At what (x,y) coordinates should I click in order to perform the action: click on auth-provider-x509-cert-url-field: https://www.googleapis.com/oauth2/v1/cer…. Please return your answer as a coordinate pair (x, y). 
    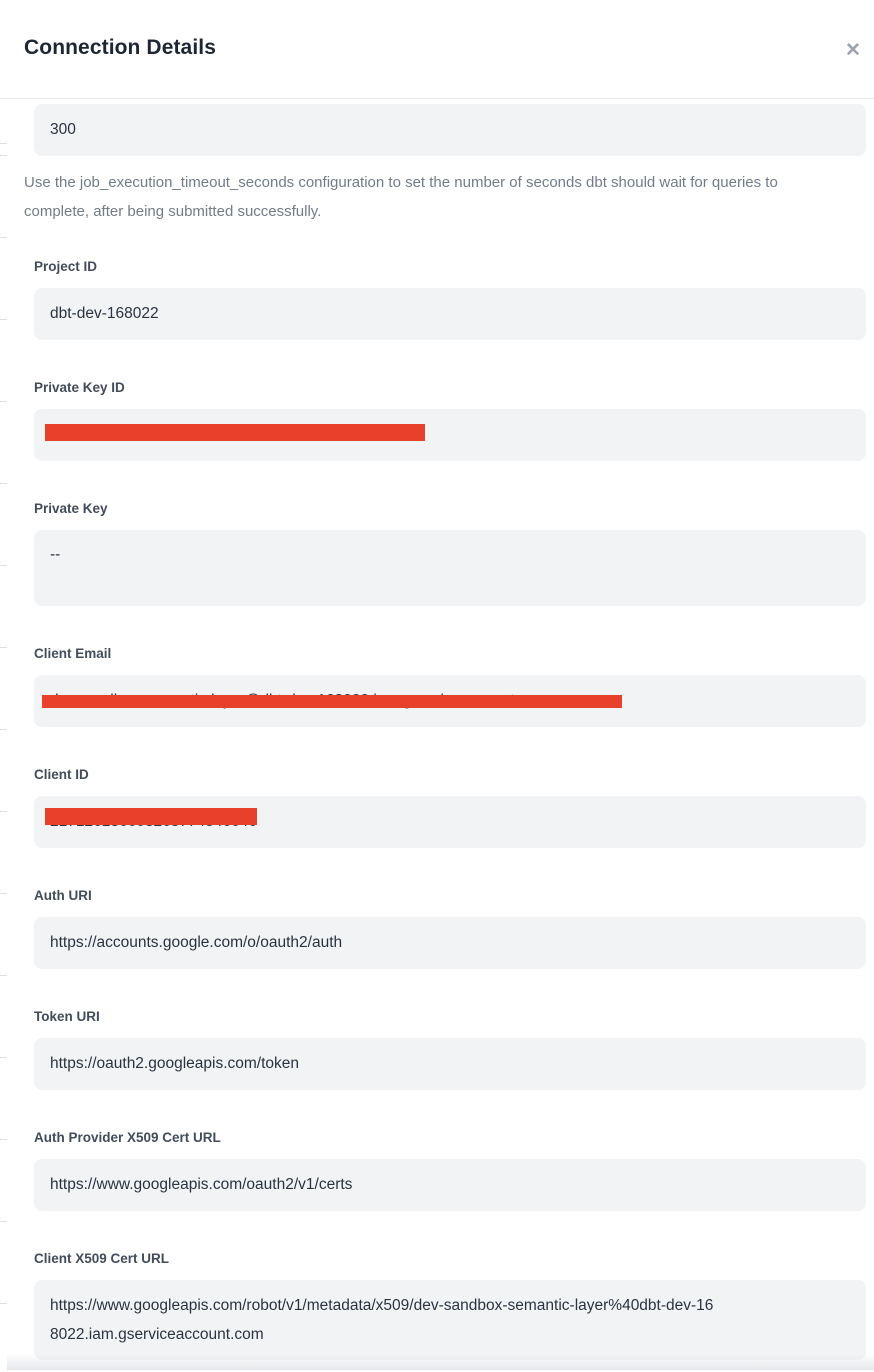
    Looking at the image, I should click on (450, 1185).